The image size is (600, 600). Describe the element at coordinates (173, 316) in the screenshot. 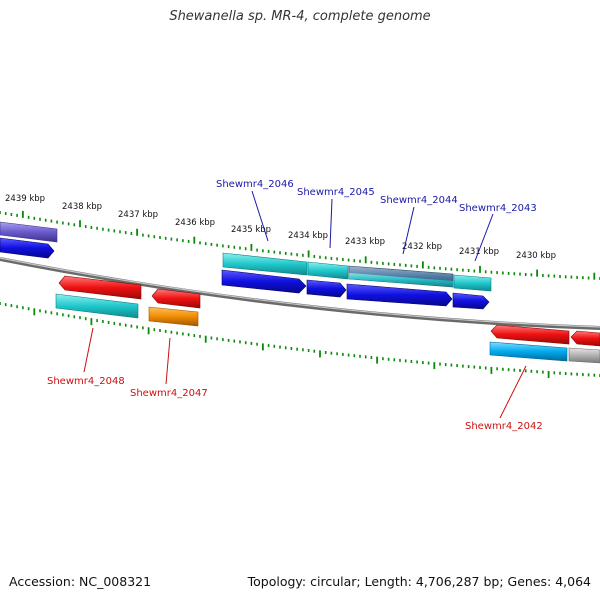

I see `gene-cds-orange` at that location.